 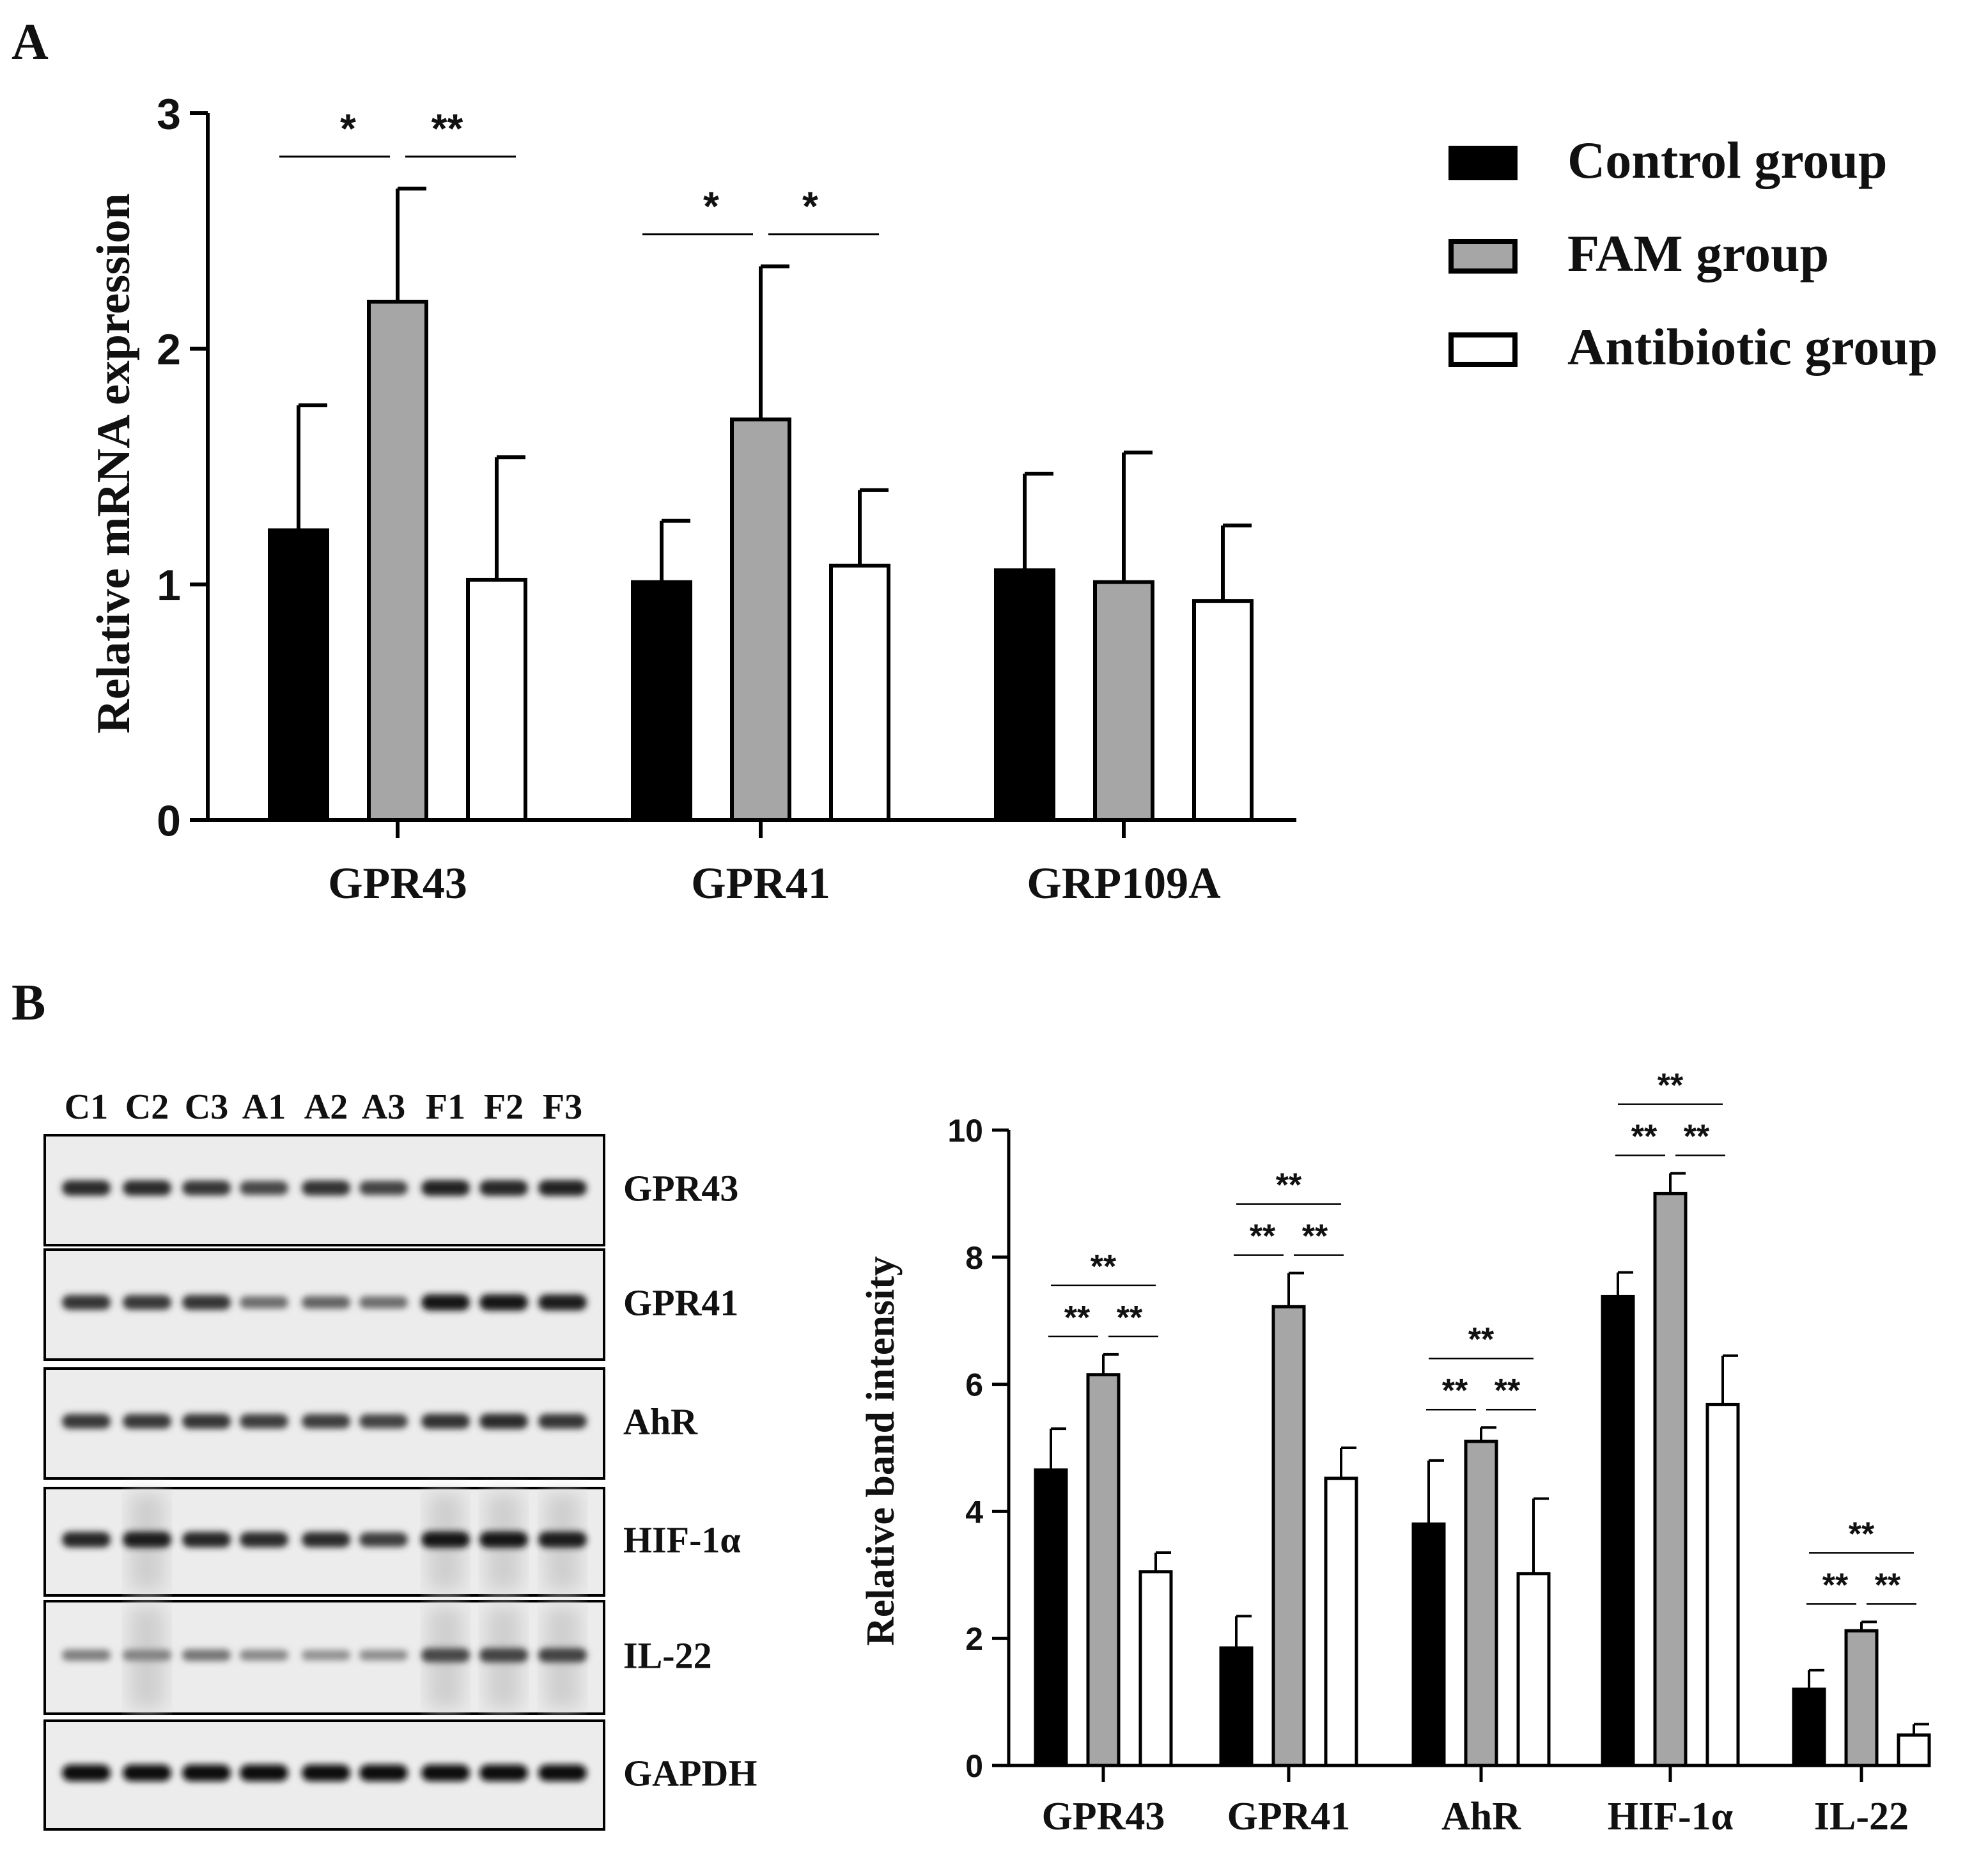 I want to click on sig-star-right: *, so click(x=810, y=206).